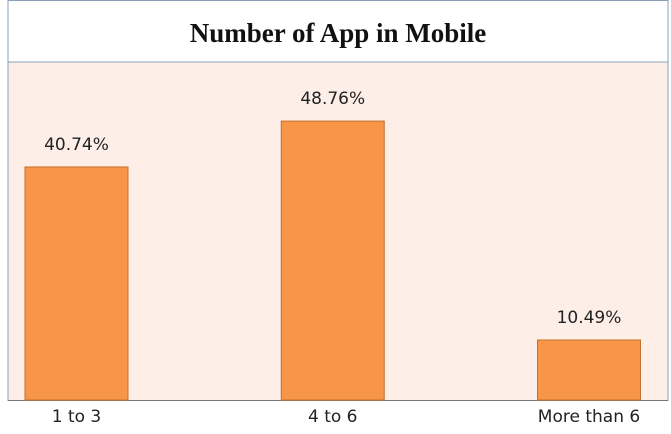 Image resolution: width=671 pixels, height=434 pixels. I want to click on x-tick-label: 4 to 6, so click(333, 417).